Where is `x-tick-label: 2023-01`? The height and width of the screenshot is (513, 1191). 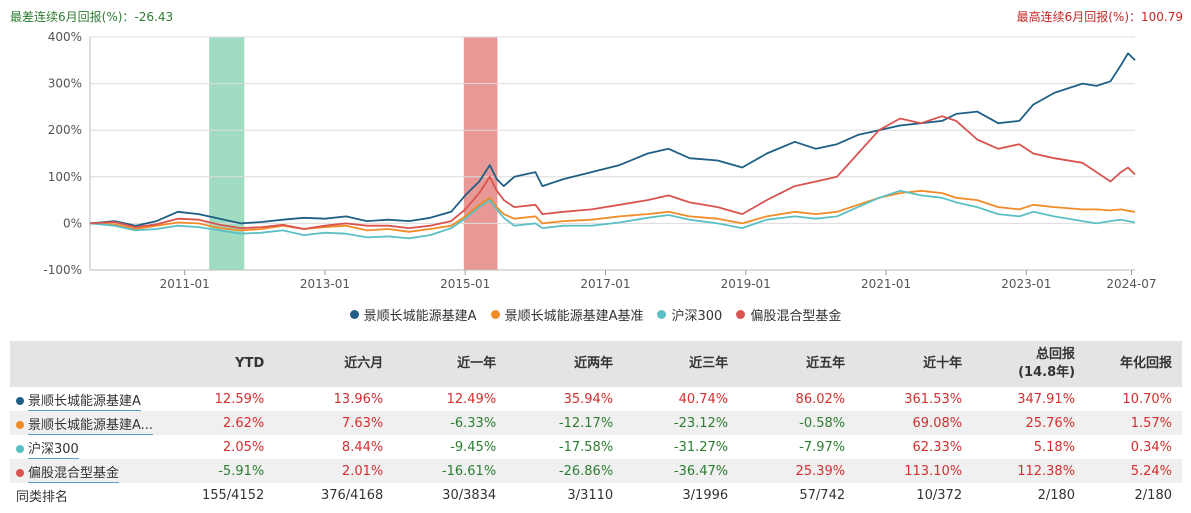
x-tick-label: 2023-01 is located at coordinates (1026, 284).